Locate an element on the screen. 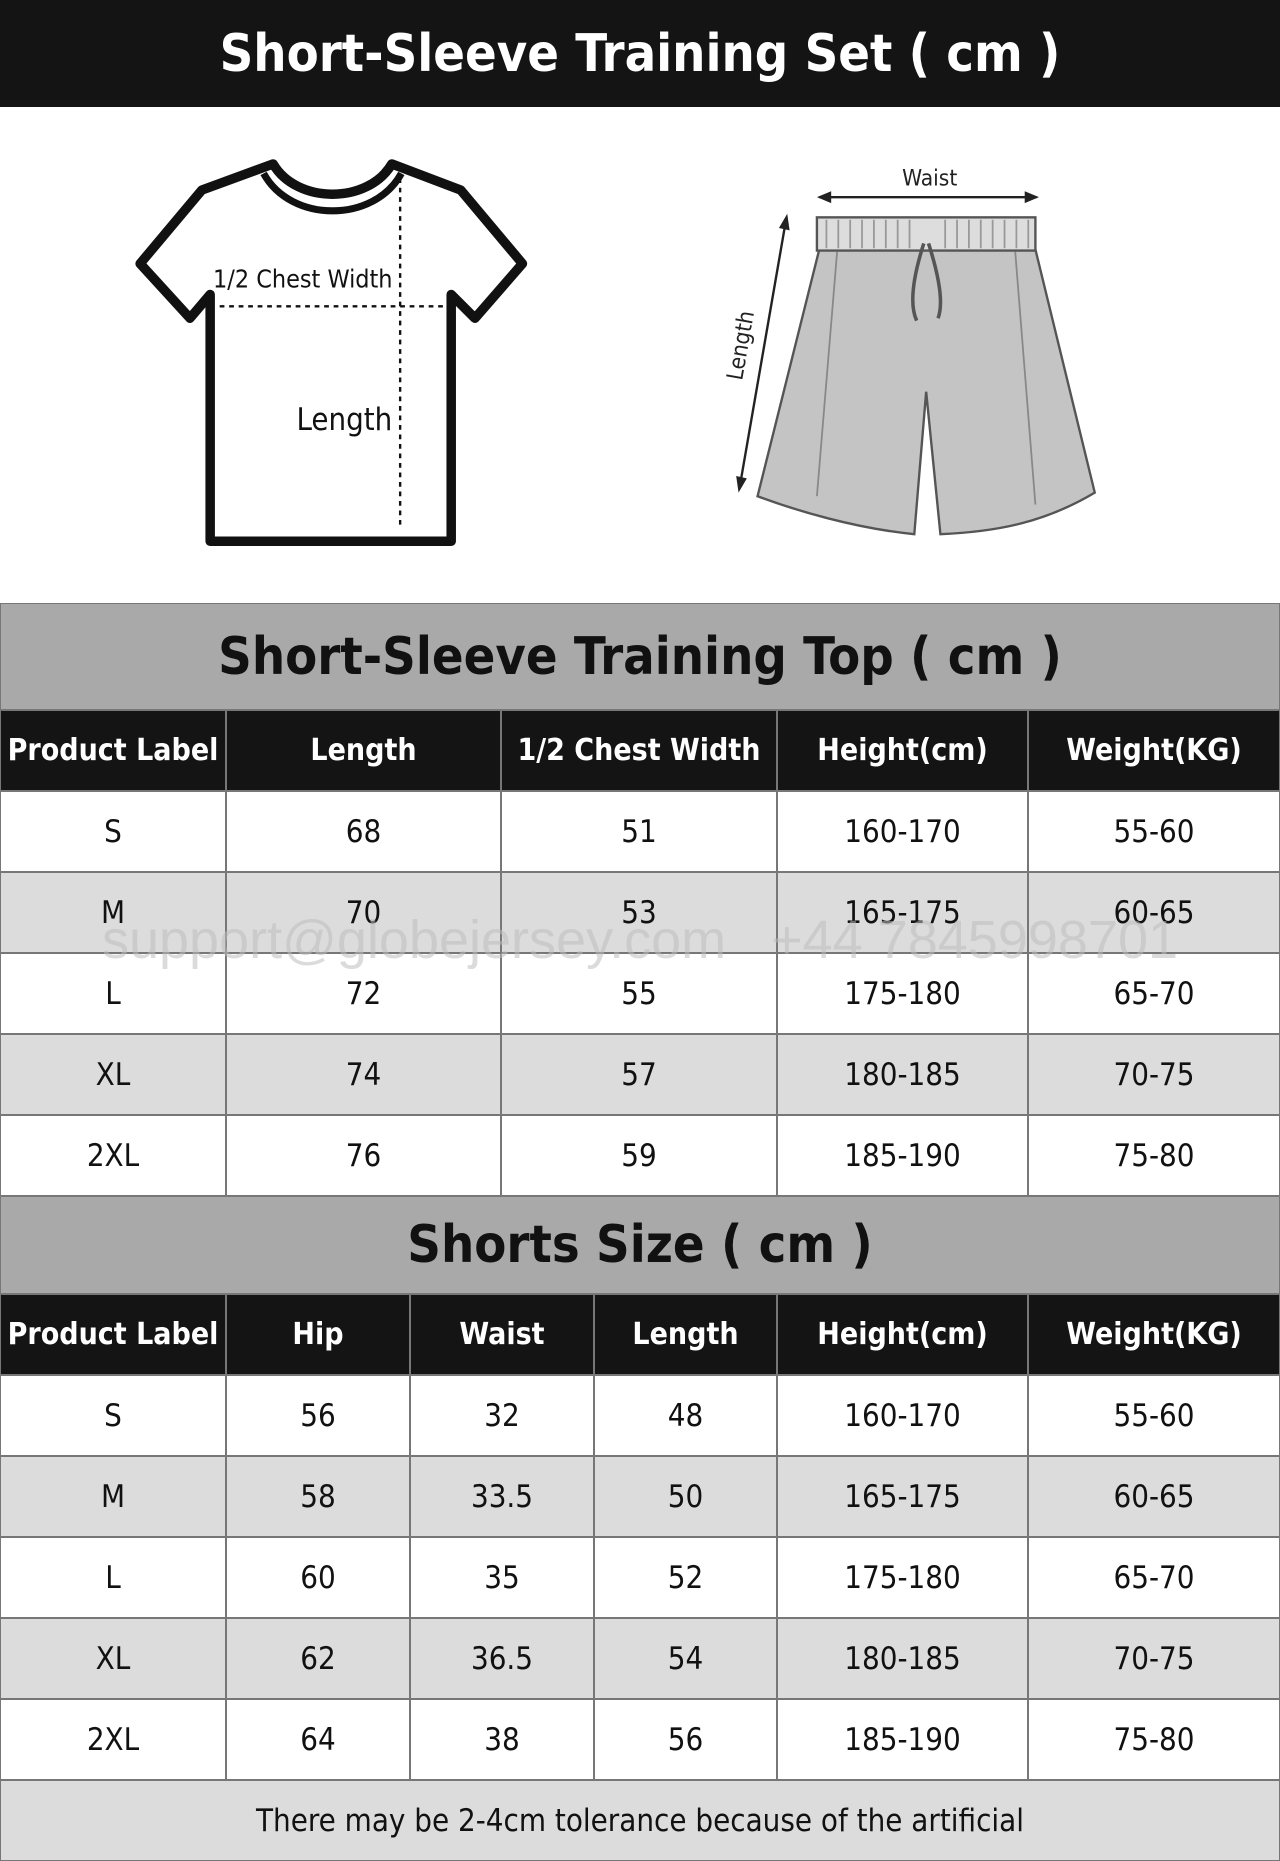 This screenshot has height=1861, width=1280. table-cell: 70 is located at coordinates (363, 912).